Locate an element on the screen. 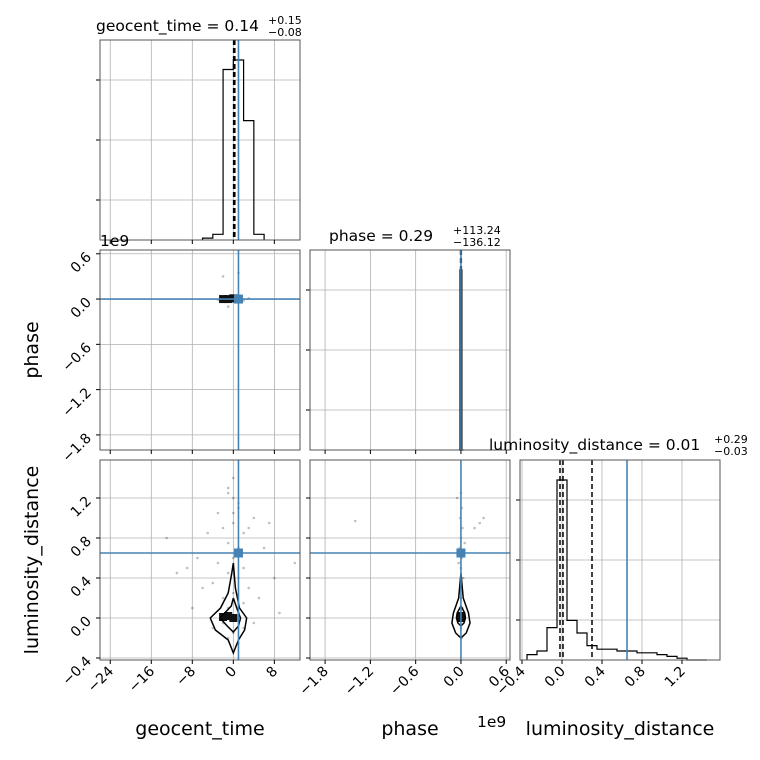  xtick-label: −1.8 is located at coordinates (314, 681).